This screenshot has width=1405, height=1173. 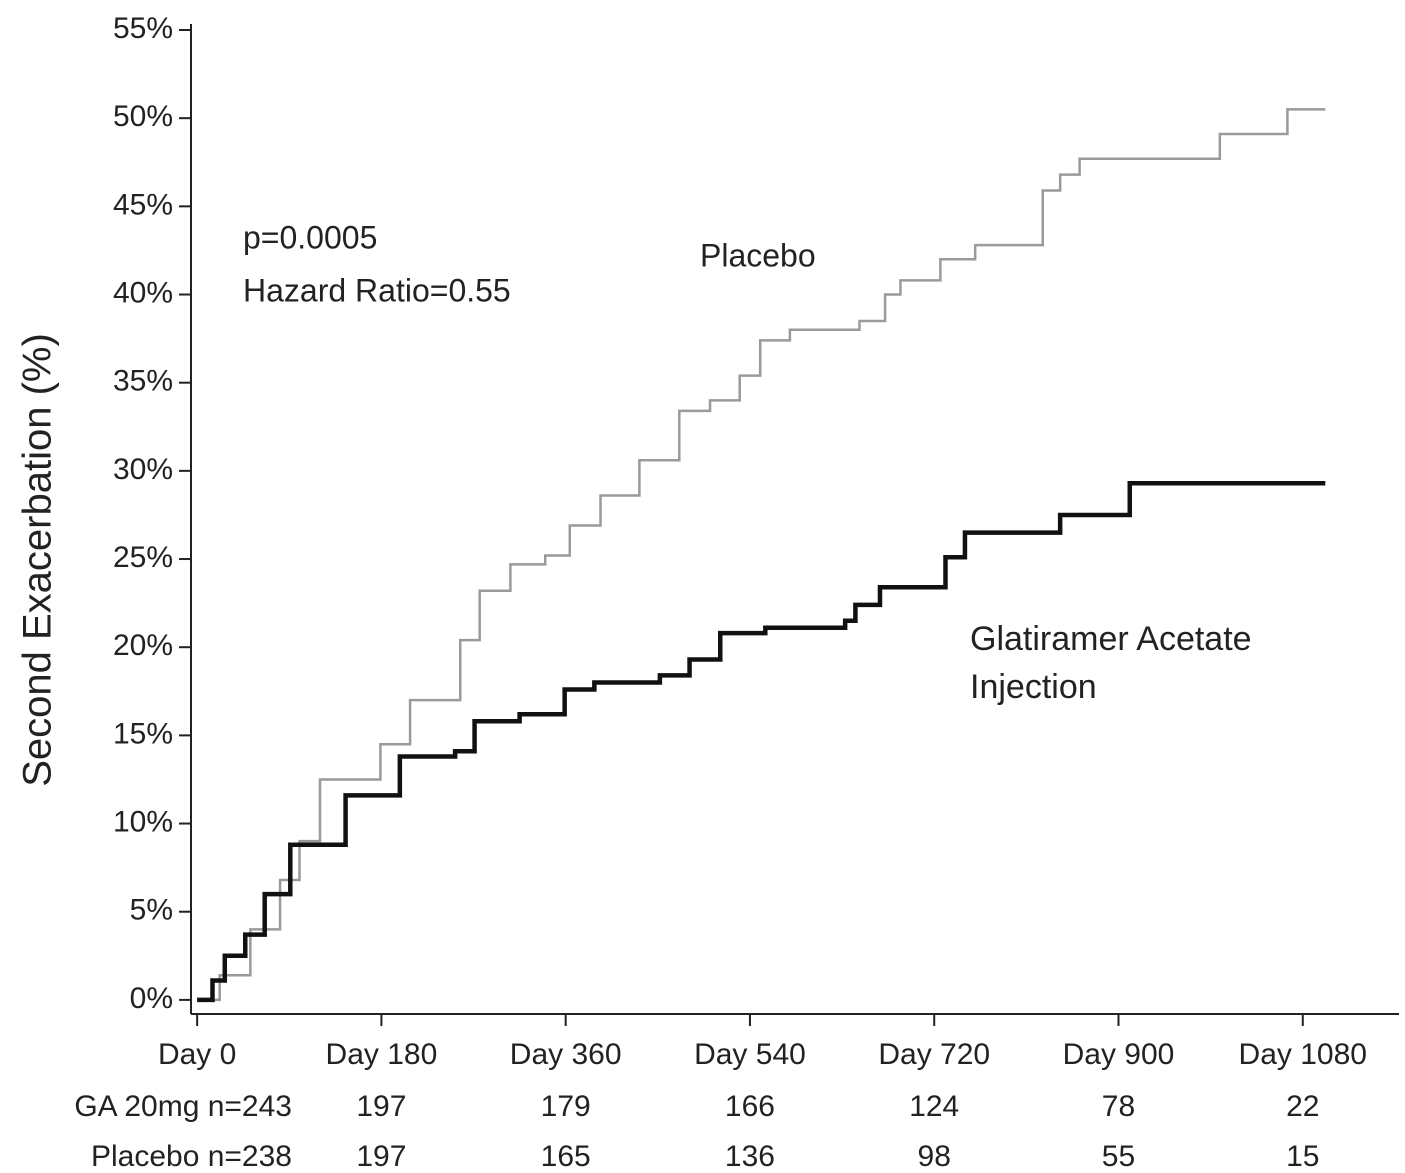 I want to click on y-tick-label: 0%, so click(x=151, y=998).